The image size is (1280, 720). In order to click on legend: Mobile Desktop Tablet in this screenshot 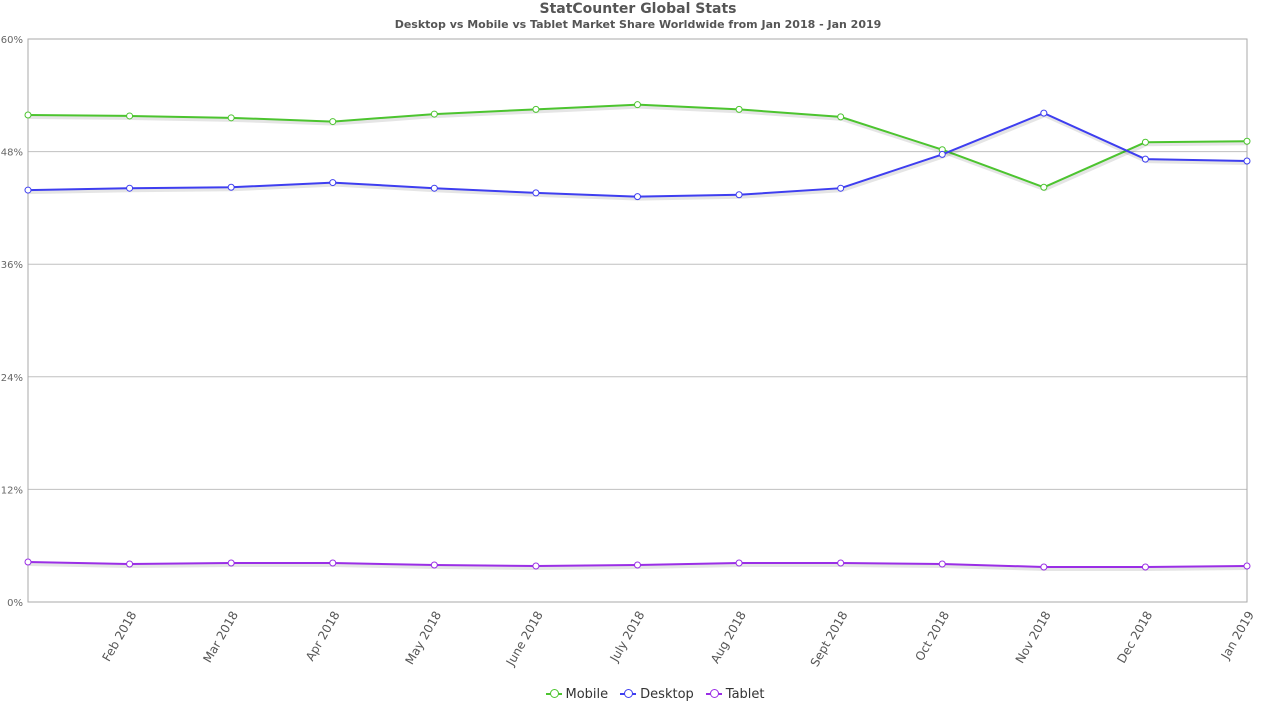, I will do `click(640, 693)`.